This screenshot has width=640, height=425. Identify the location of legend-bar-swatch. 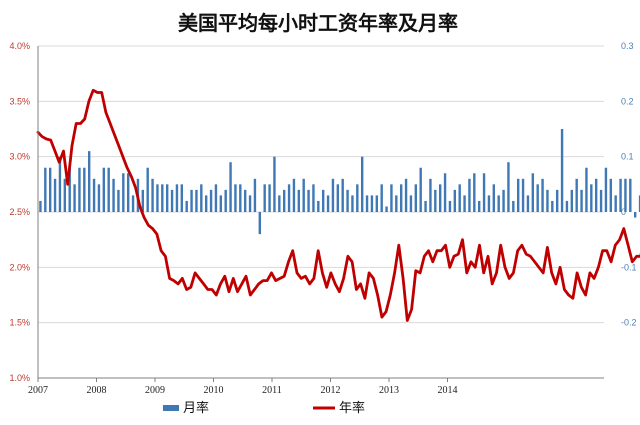
(171, 408).